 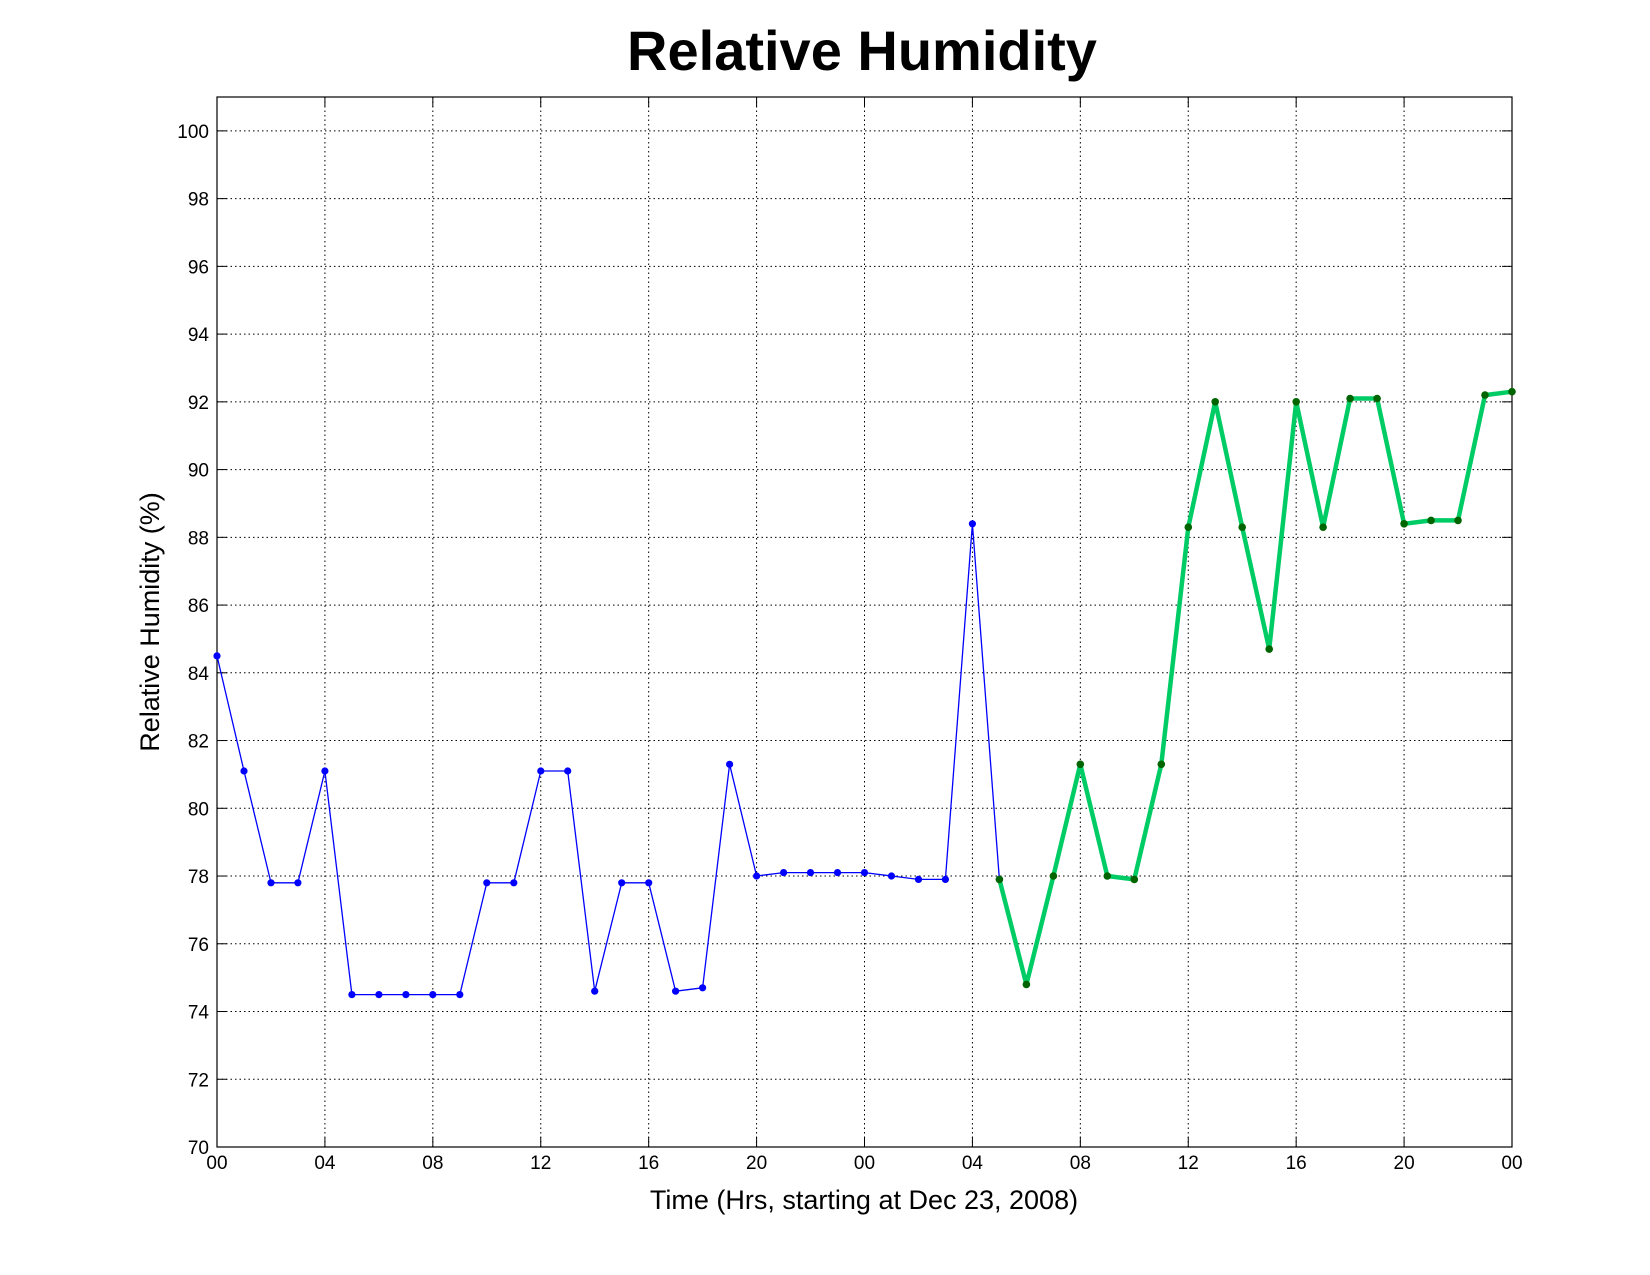 I want to click on y-tick-label: 88, so click(x=198, y=538).